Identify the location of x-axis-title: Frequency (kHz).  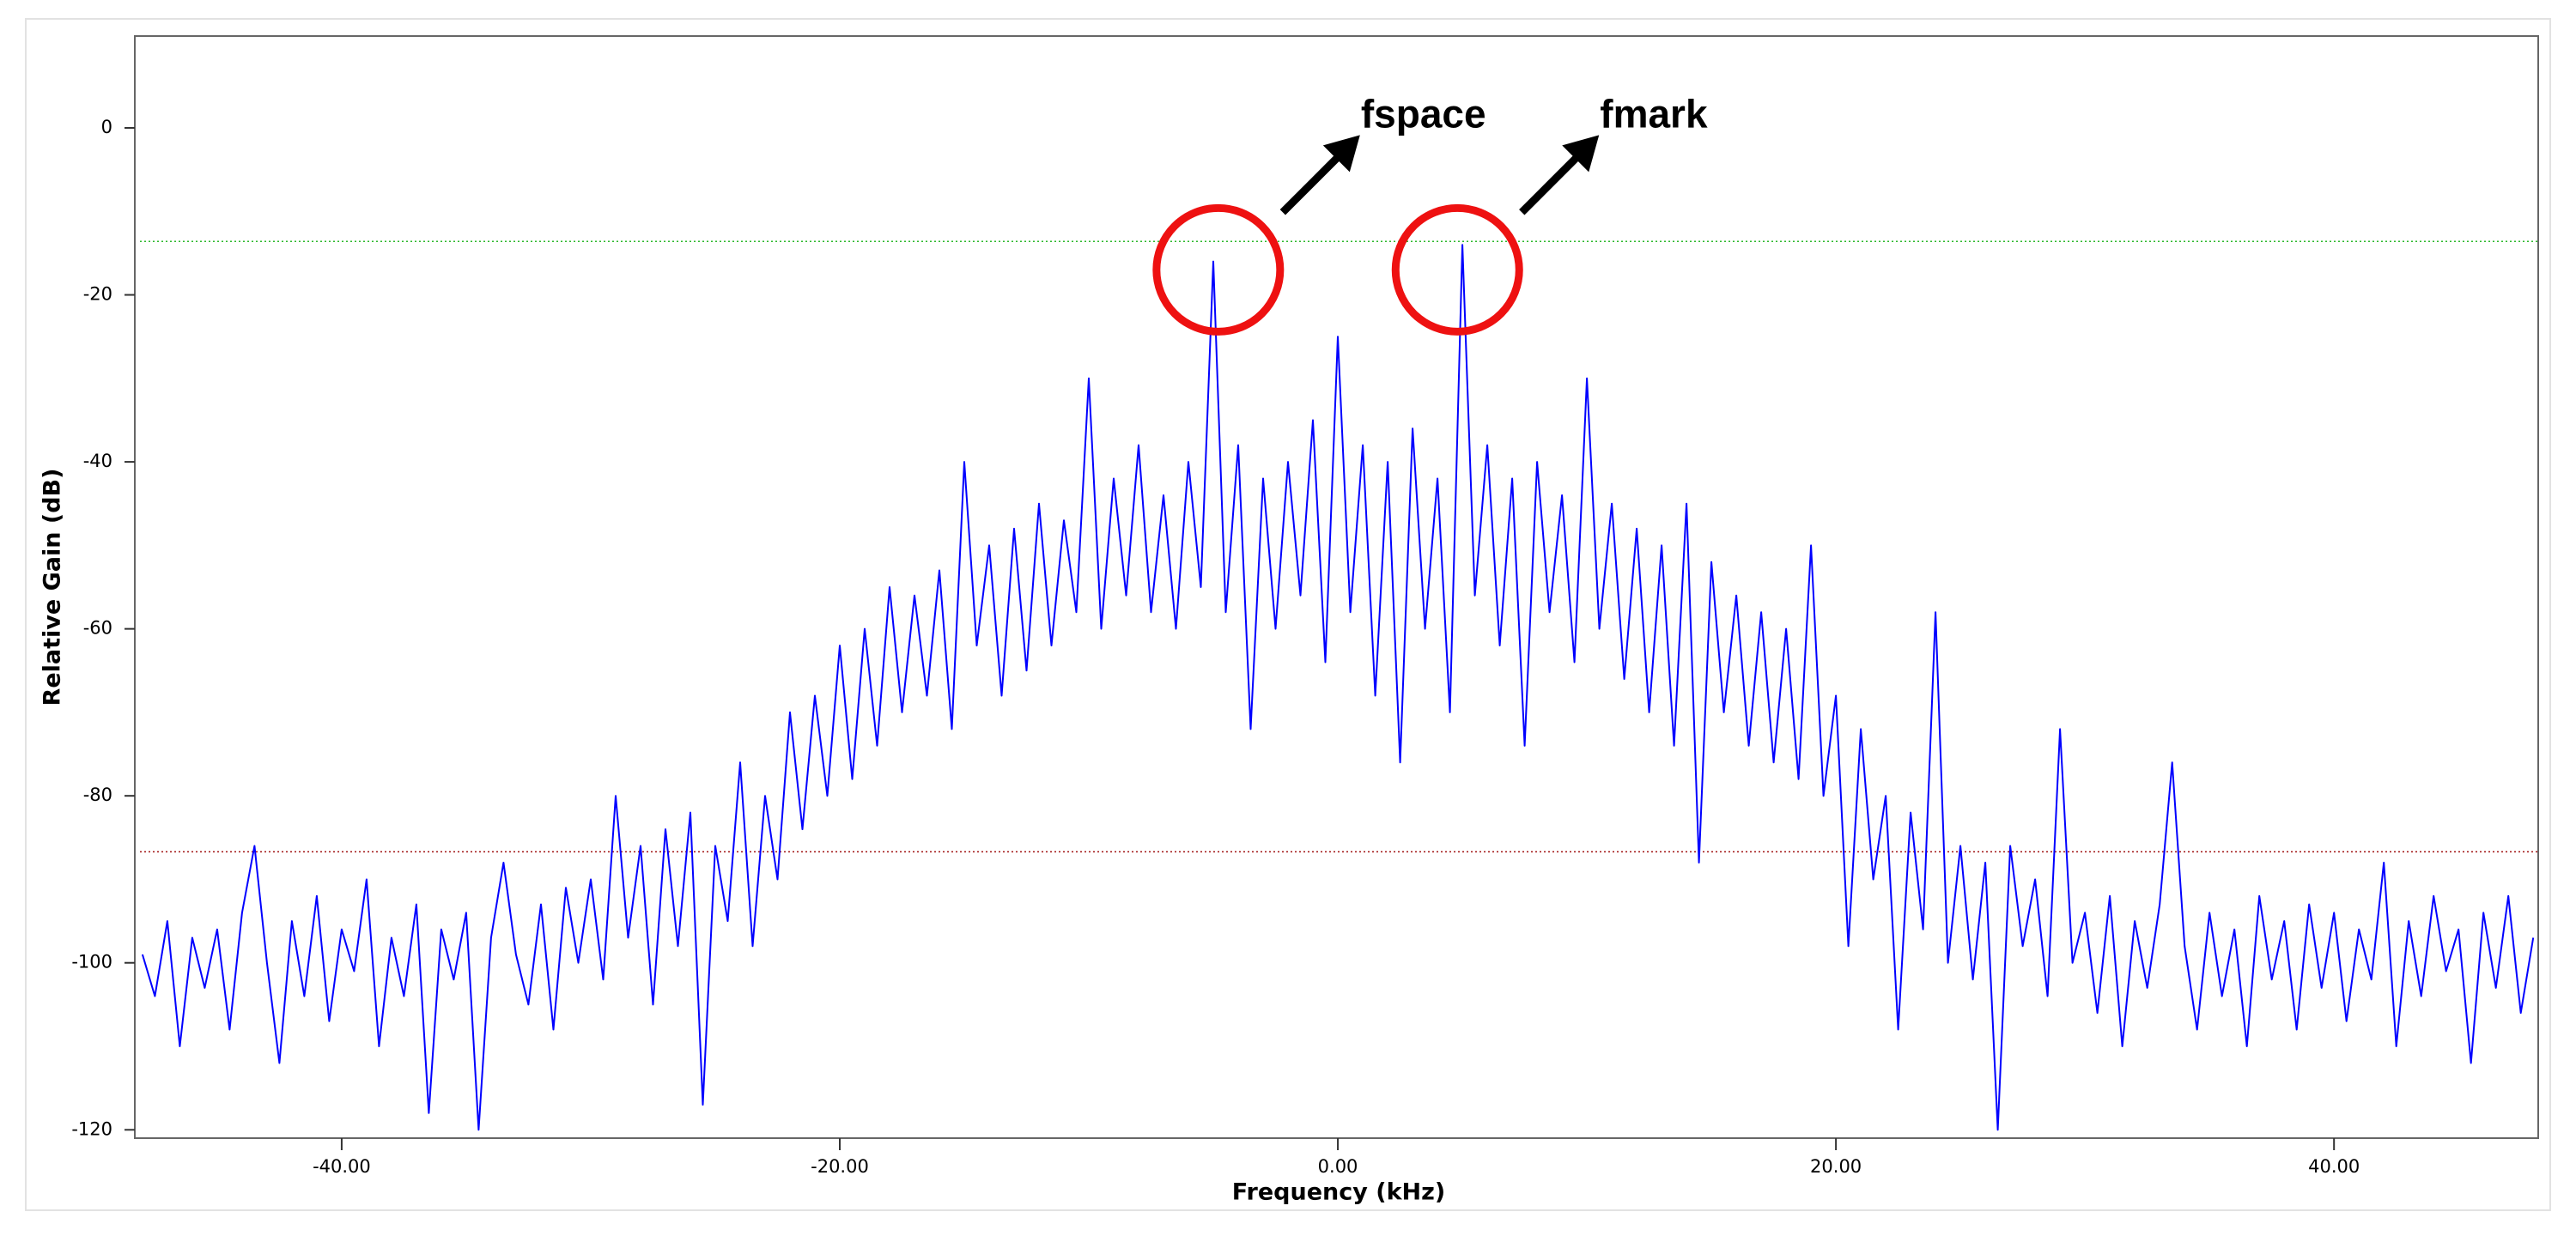
(1338, 1192).